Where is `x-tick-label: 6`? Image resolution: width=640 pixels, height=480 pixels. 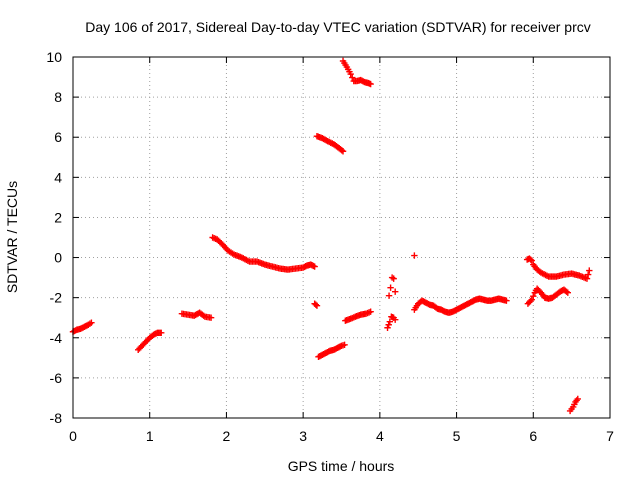 x-tick-label: 6 is located at coordinates (533, 436).